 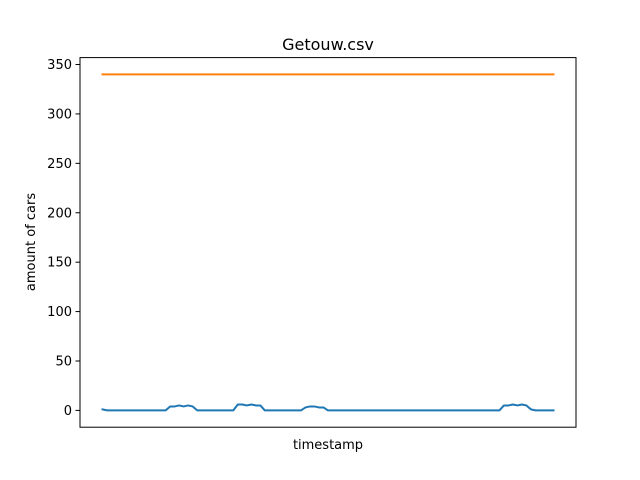 What do you see at coordinates (63, 361) in the screenshot?
I see `y-tick-label: 50` at bounding box center [63, 361].